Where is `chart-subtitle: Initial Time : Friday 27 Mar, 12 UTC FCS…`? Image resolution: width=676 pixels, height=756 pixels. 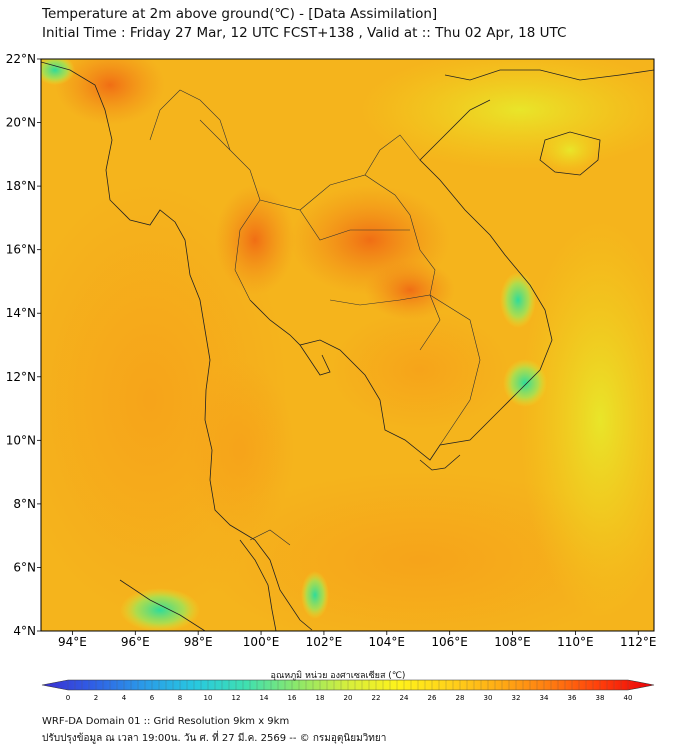 chart-subtitle: Initial Time : Friday 27 Mar, 12 UTC FCS… is located at coordinates (304, 33).